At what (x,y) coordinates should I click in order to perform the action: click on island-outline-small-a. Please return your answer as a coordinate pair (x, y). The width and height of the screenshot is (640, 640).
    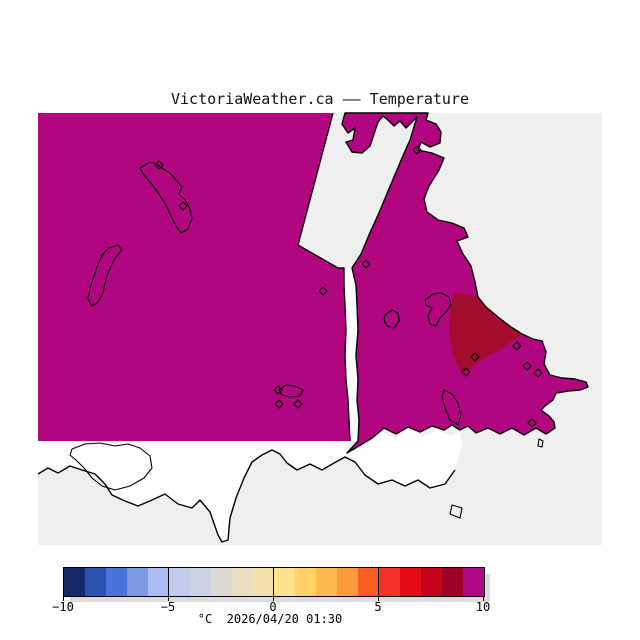
    Looking at the image, I should click on (291, 391).